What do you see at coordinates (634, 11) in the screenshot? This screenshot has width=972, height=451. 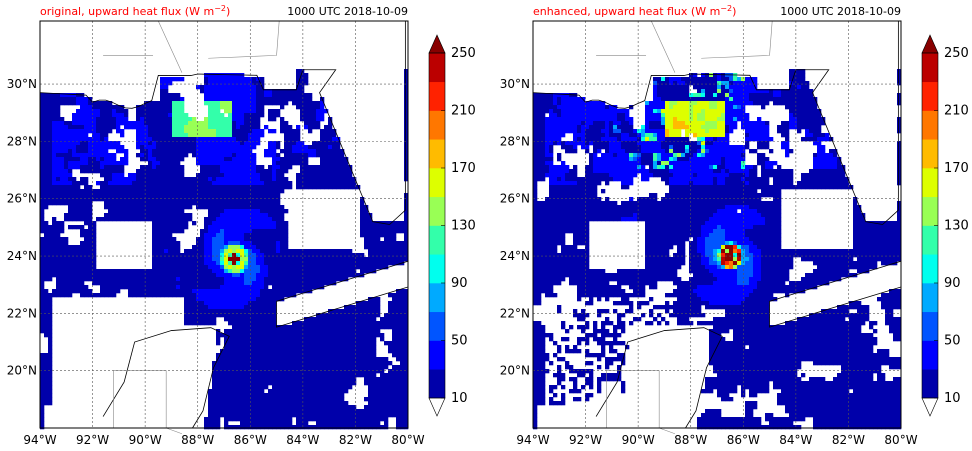 I see `panel-title-left: enhanced, upward heat flux (W m−2)` at bounding box center [634, 11].